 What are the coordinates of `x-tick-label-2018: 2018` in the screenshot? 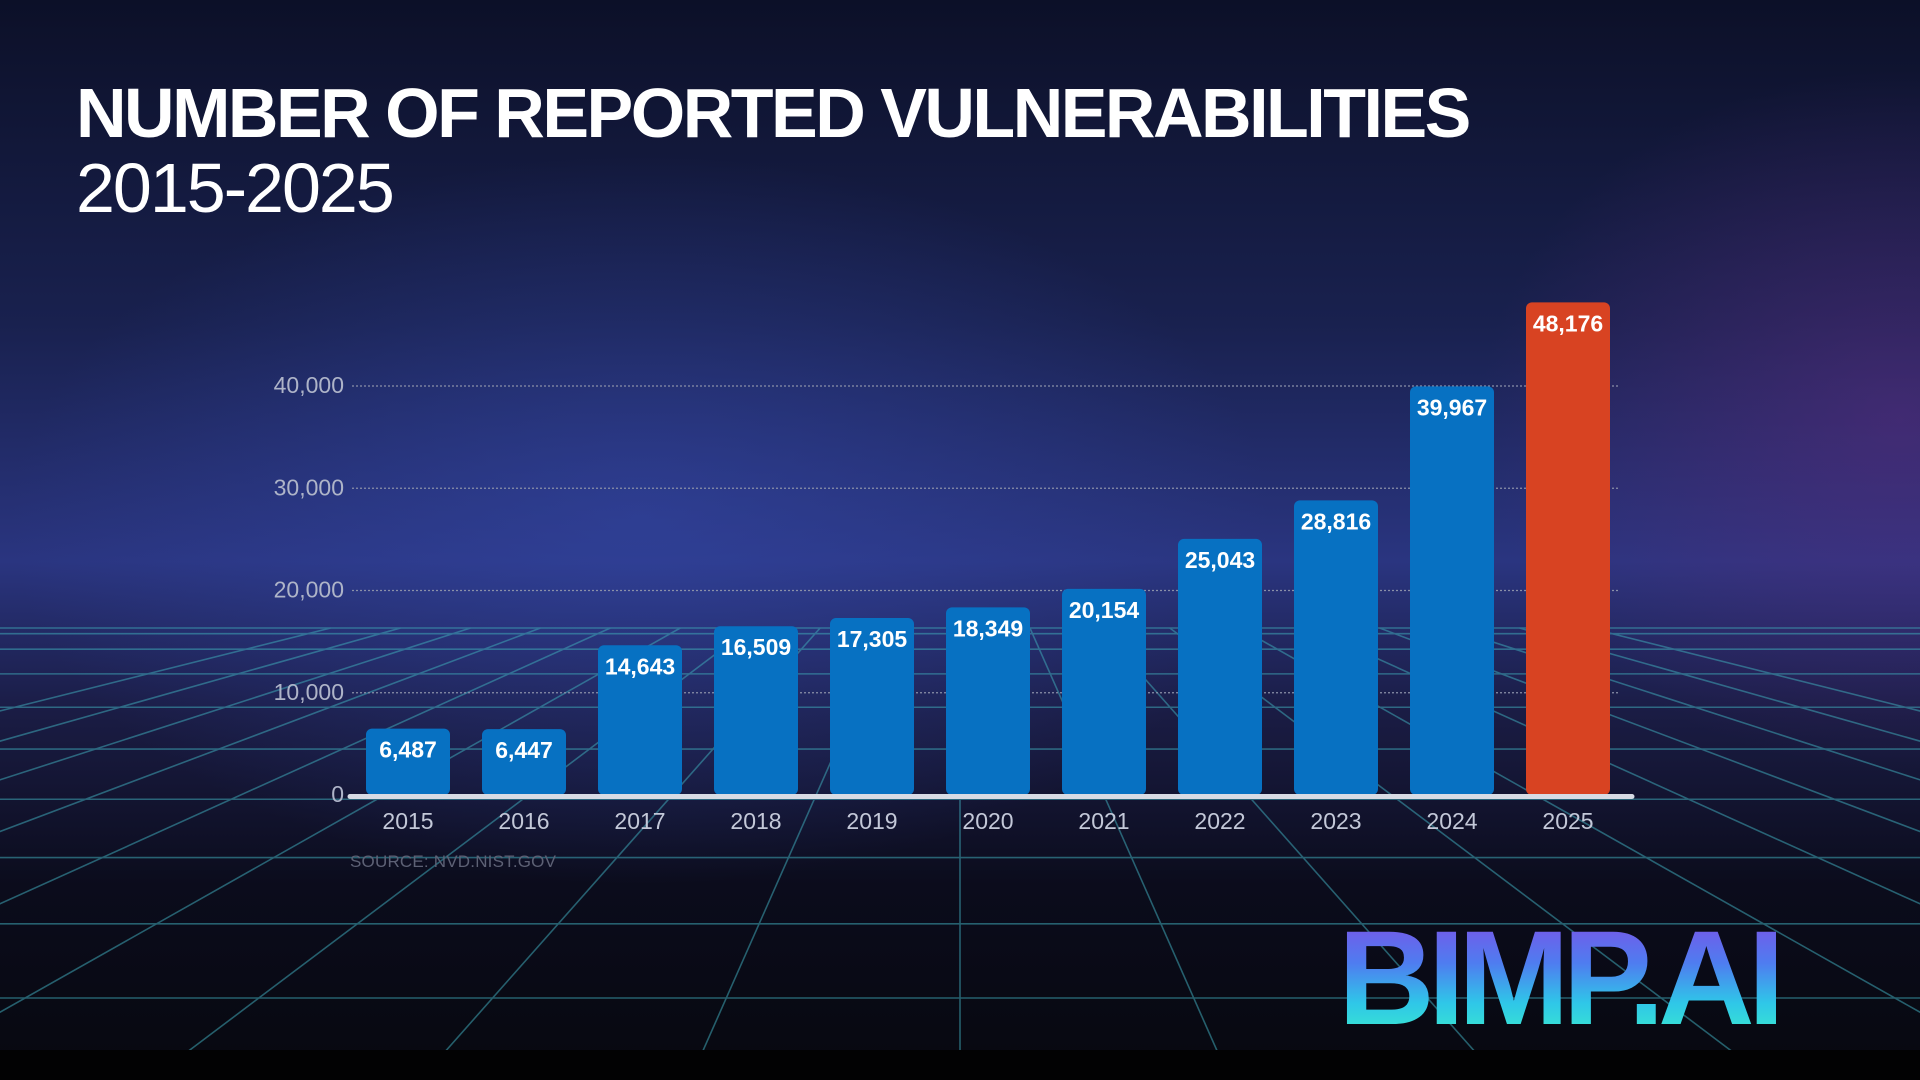 It's located at (755, 821).